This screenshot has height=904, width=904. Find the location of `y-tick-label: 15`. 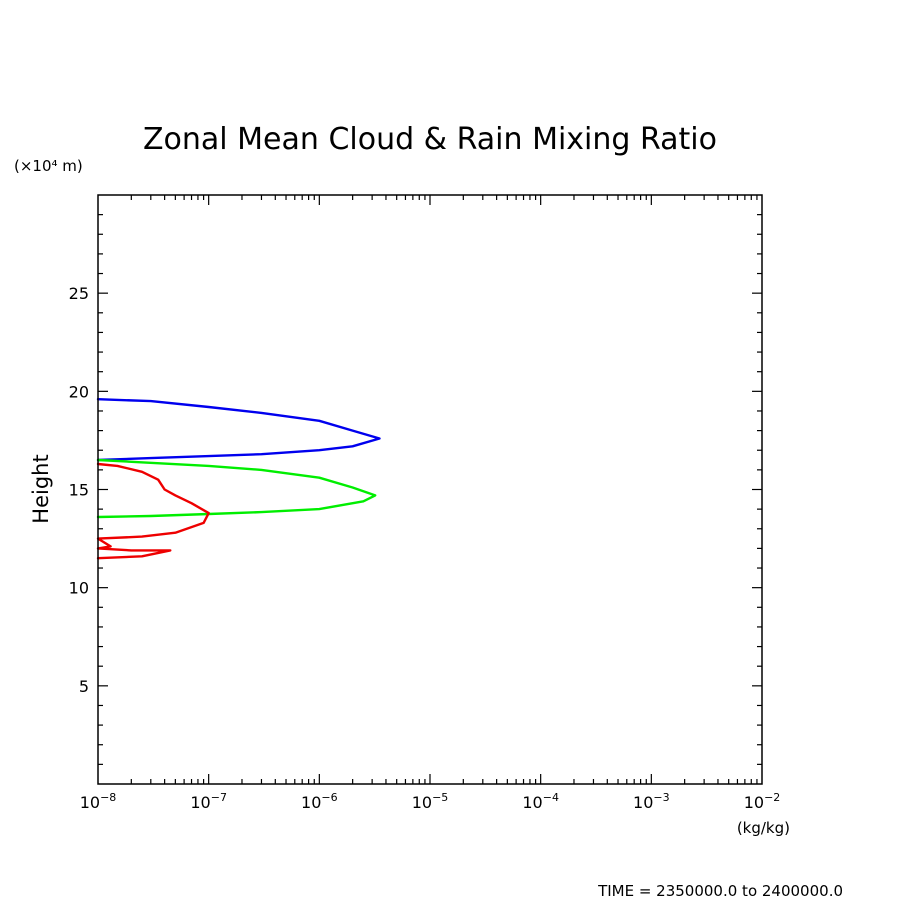

y-tick-label: 15 is located at coordinates (79, 490).